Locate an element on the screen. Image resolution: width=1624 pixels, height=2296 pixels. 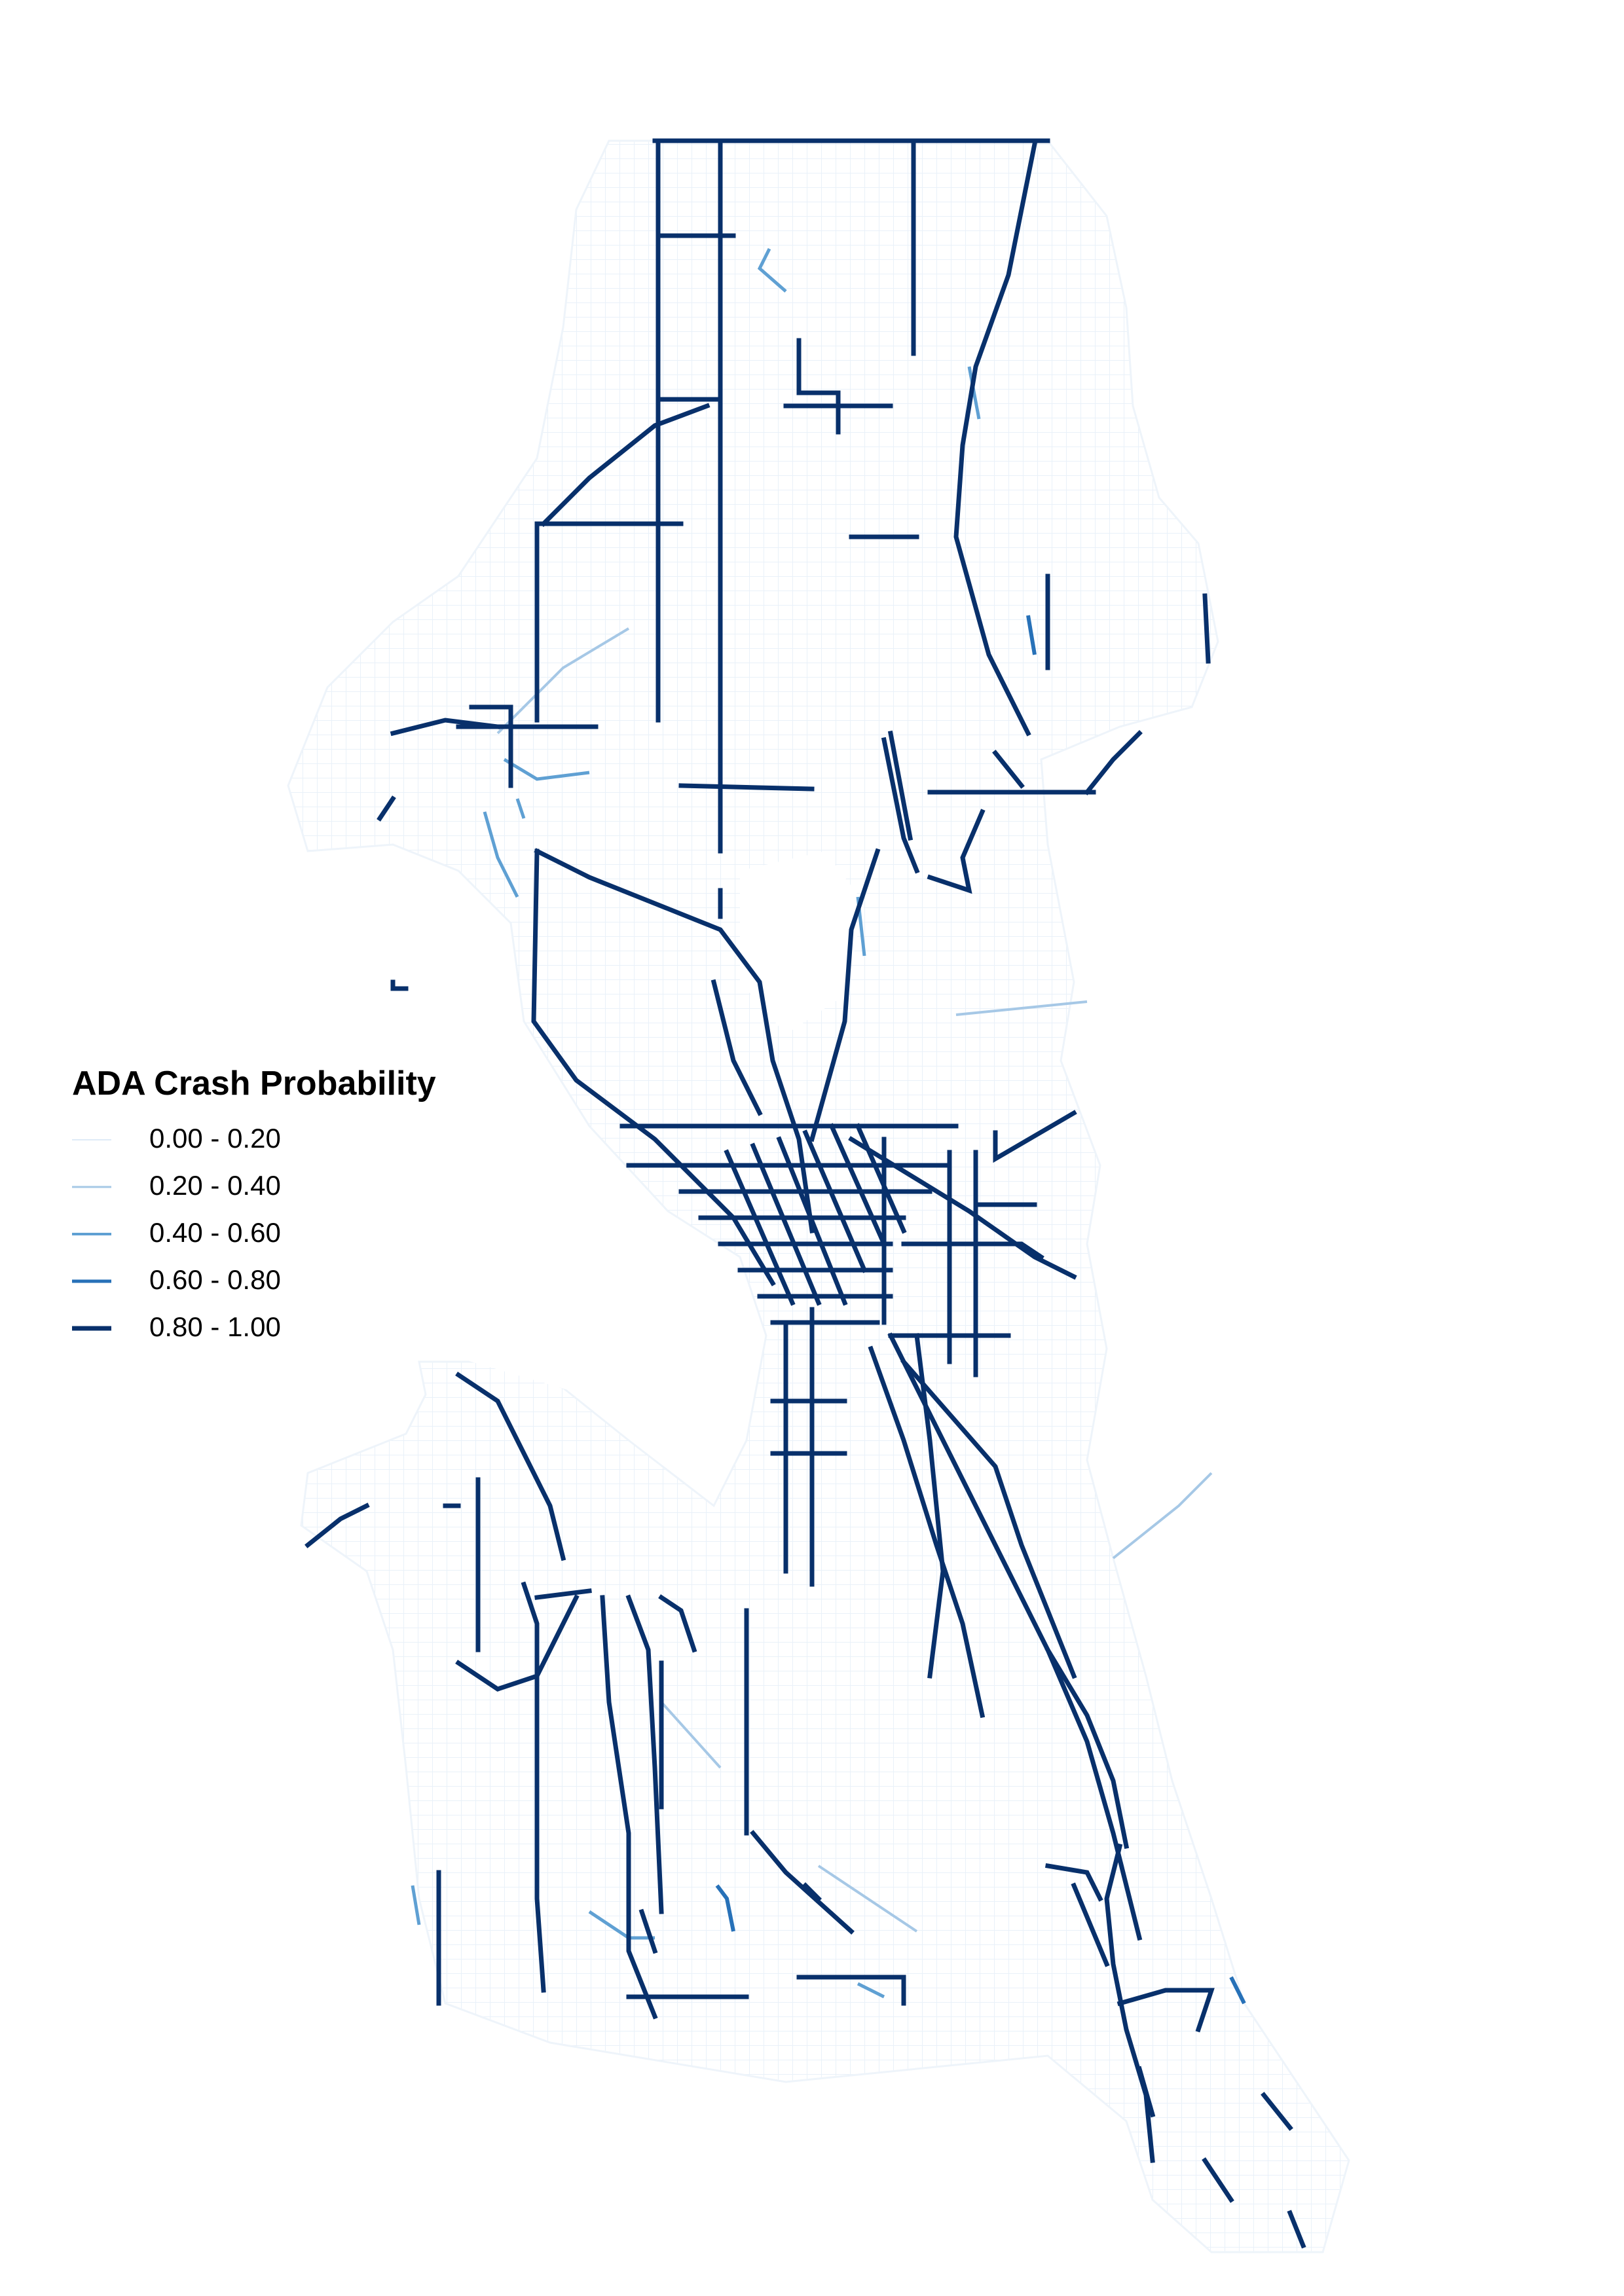
lake-union is located at coordinates (802, 942).